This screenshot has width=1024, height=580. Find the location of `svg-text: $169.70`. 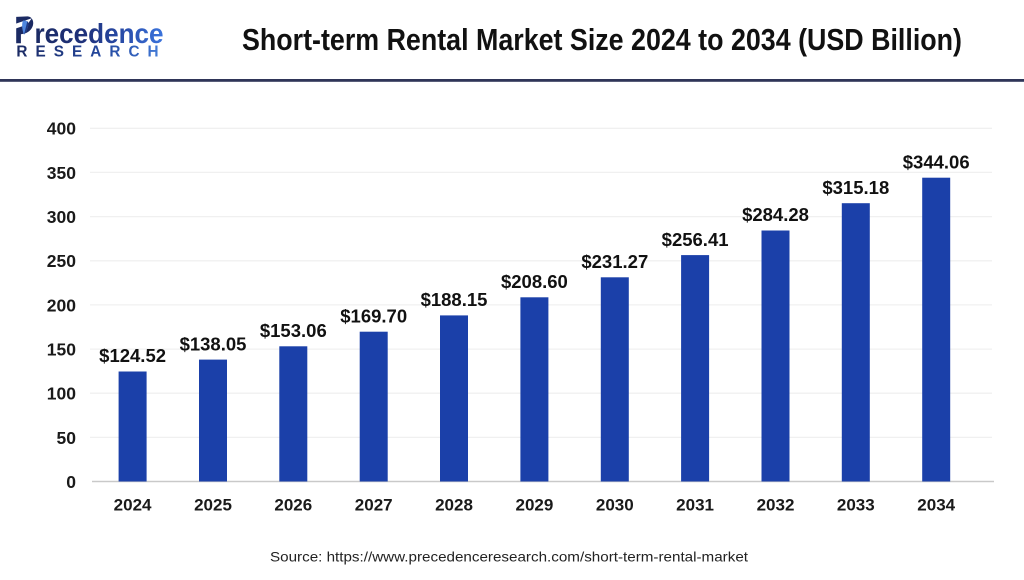

svg-text: $169.70 is located at coordinates (373, 315).